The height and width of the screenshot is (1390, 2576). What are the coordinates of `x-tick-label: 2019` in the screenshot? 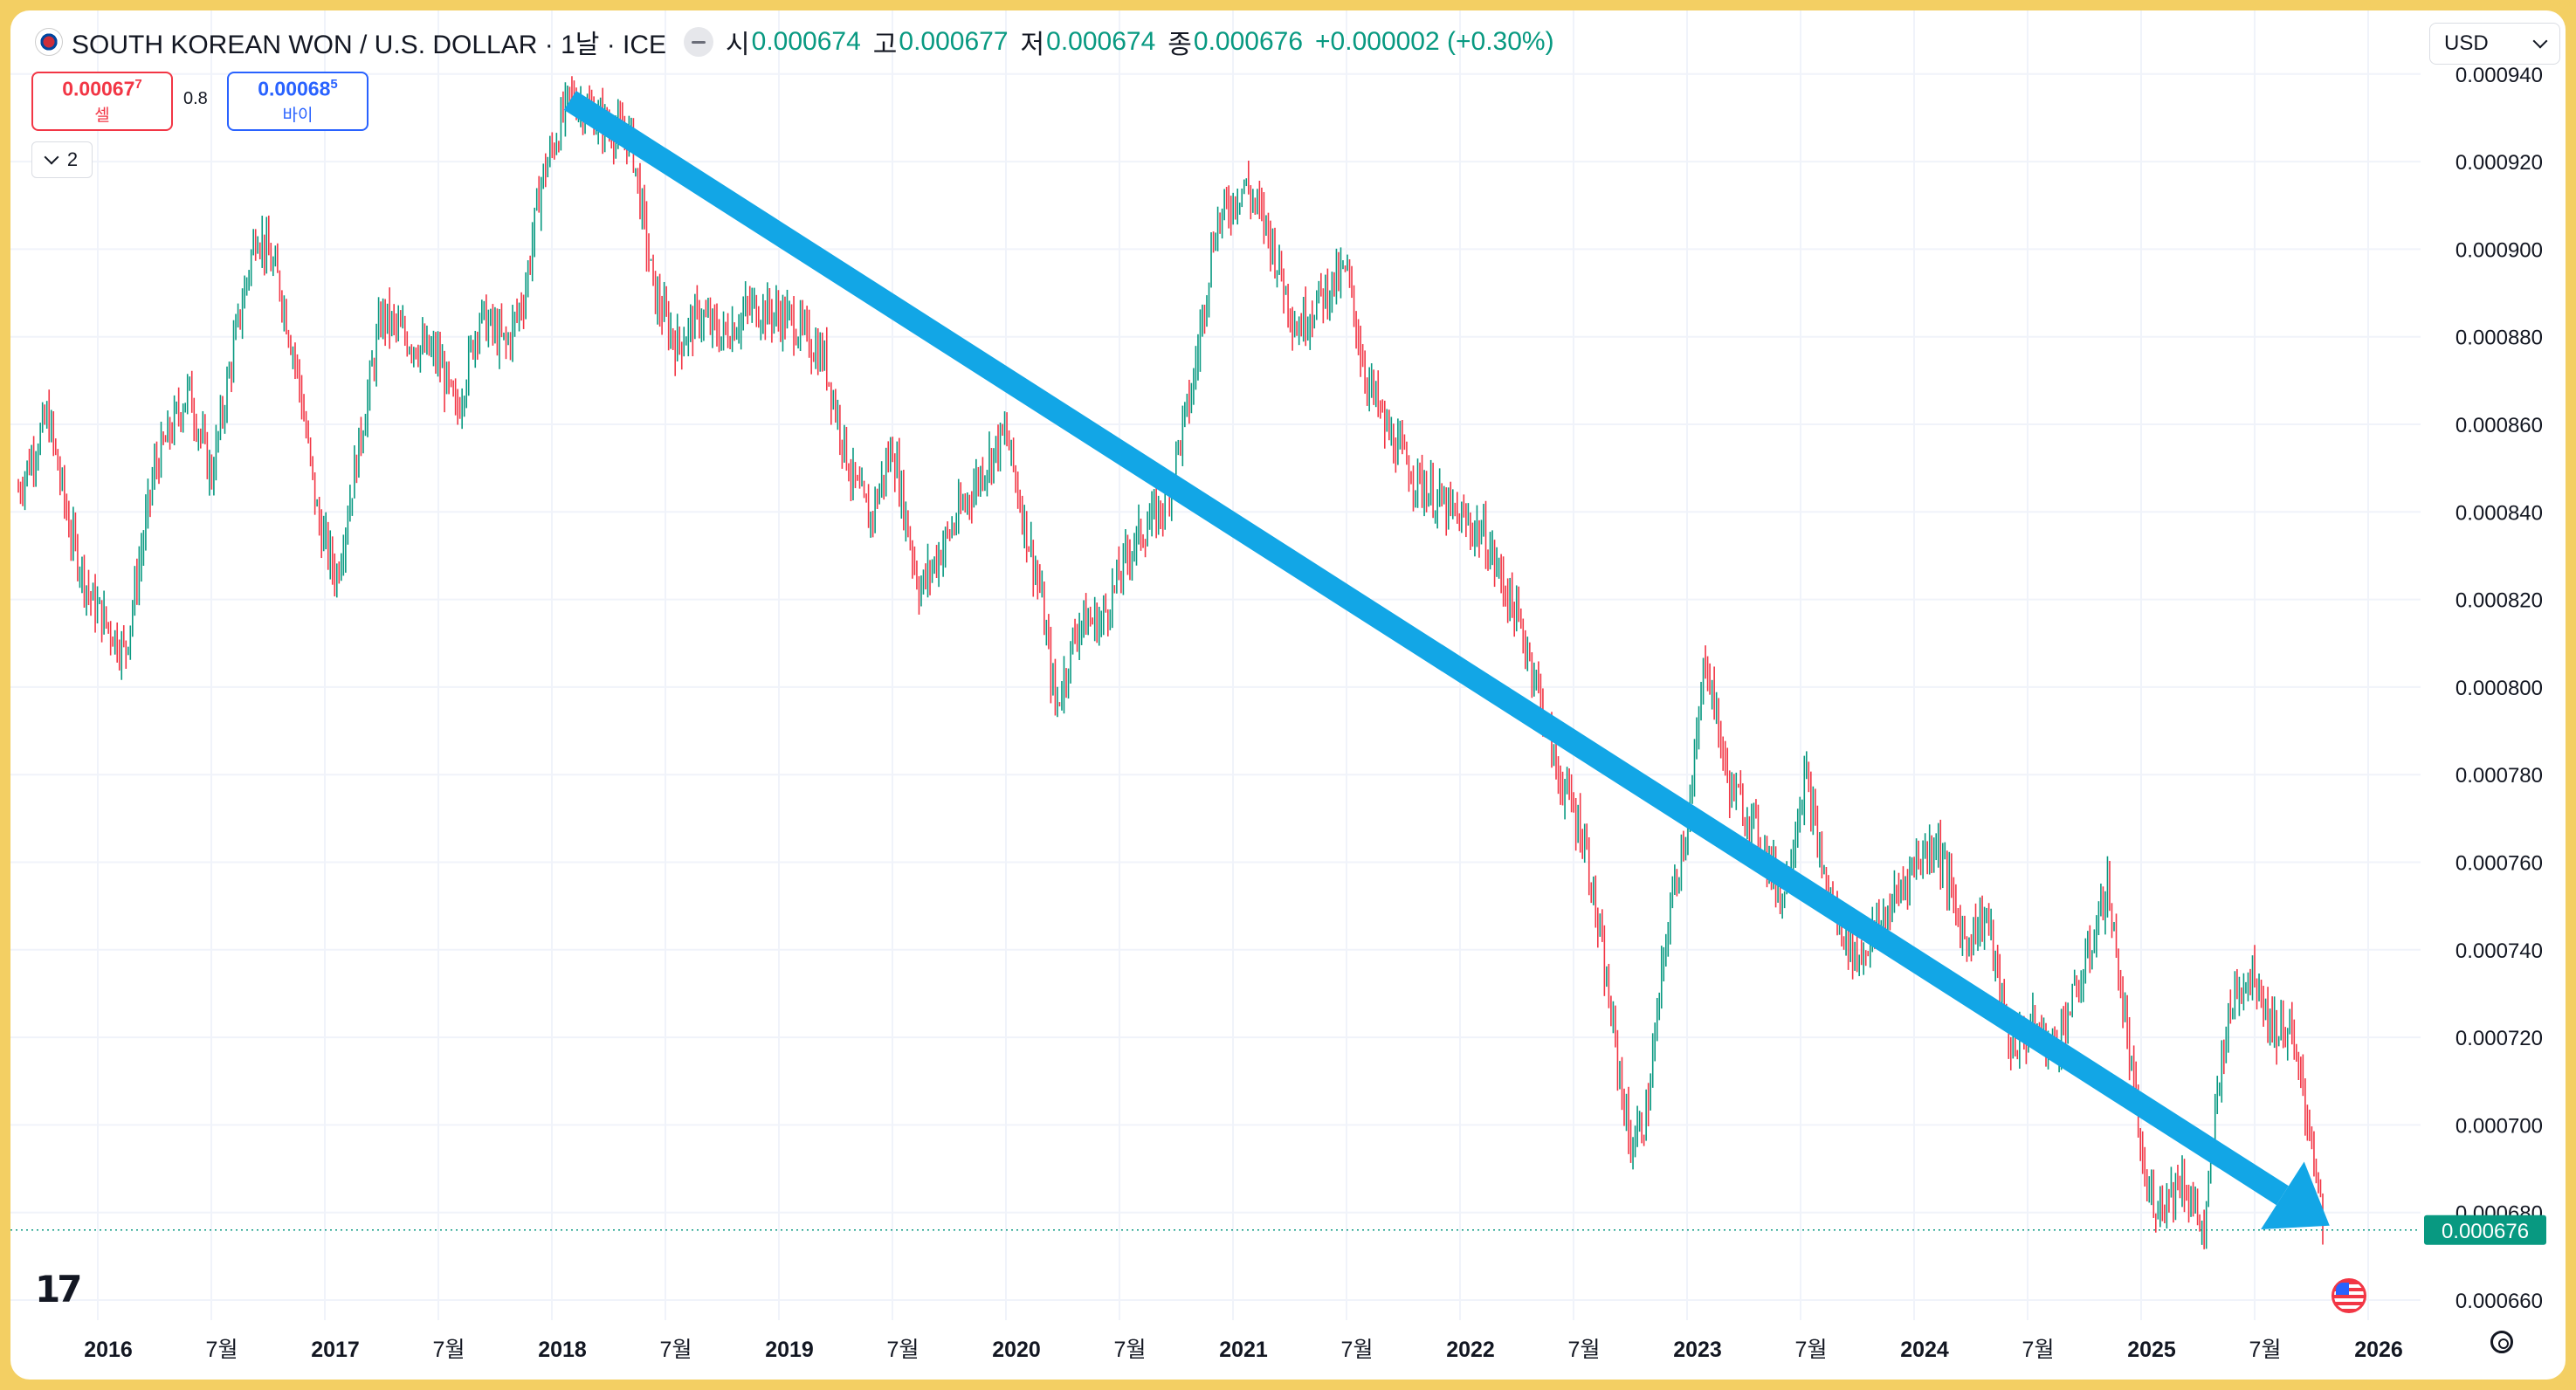 It's located at (789, 1350).